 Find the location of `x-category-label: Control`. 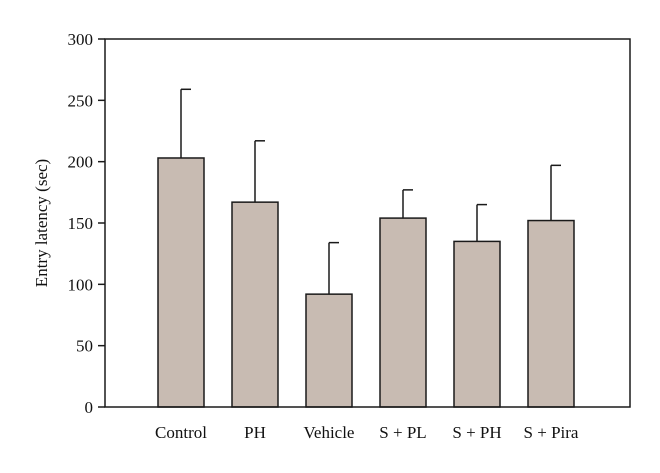

x-category-label: Control is located at coordinates (181, 432).